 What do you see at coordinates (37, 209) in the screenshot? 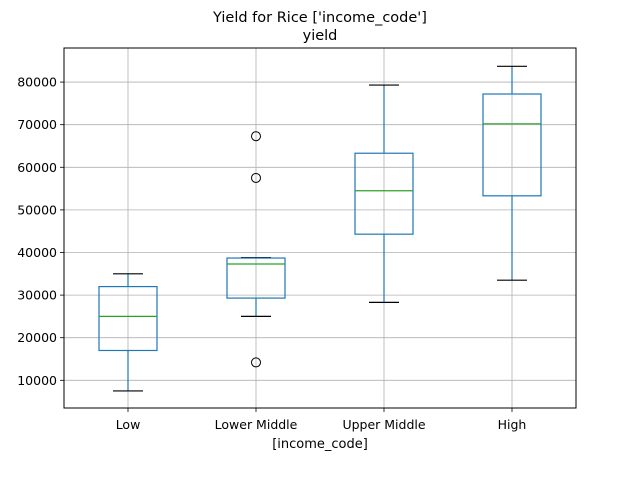
I see `y-tick-label: 50000` at bounding box center [37, 209].